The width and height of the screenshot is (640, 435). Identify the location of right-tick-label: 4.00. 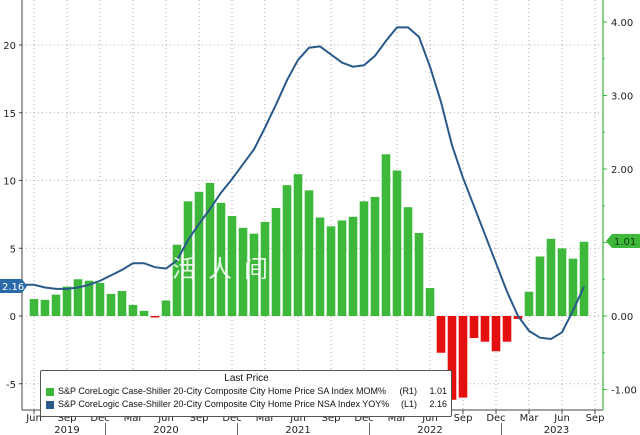
(622, 23).